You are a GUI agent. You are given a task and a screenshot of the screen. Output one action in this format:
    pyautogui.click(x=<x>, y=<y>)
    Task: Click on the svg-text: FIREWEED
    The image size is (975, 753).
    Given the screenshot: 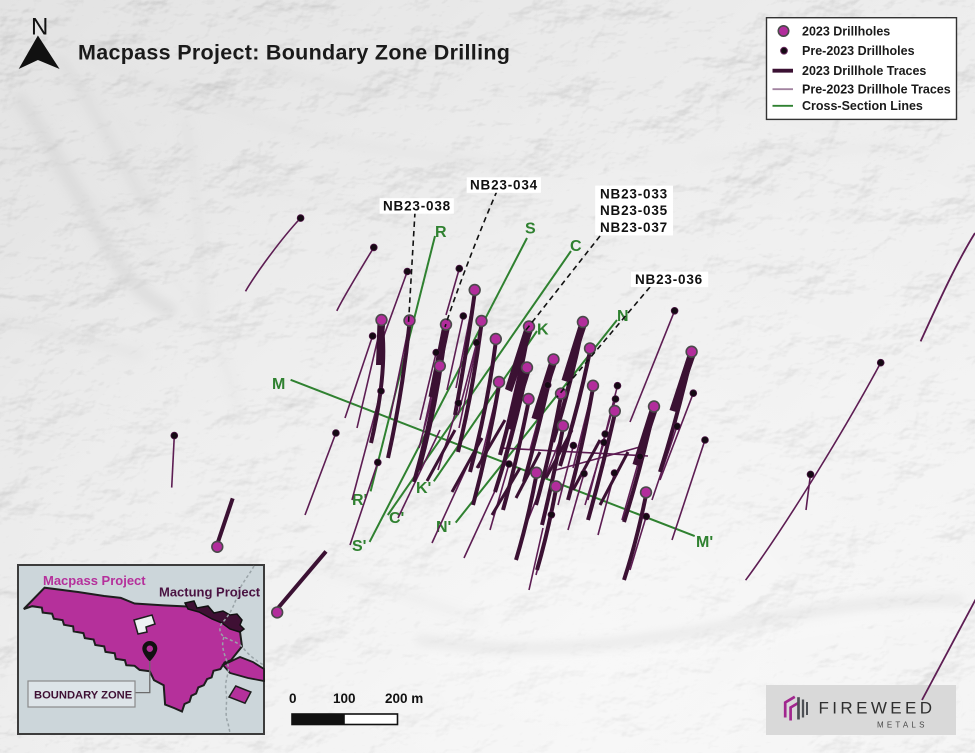 What is the action you would take?
    pyautogui.click(x=877, y=708)
    